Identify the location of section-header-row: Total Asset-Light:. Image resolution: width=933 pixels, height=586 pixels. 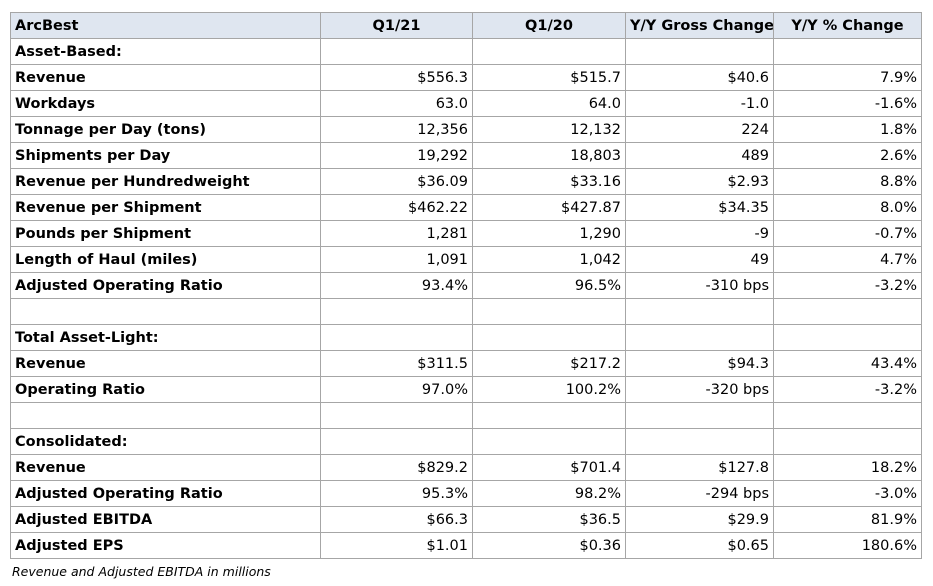
(466, 337).